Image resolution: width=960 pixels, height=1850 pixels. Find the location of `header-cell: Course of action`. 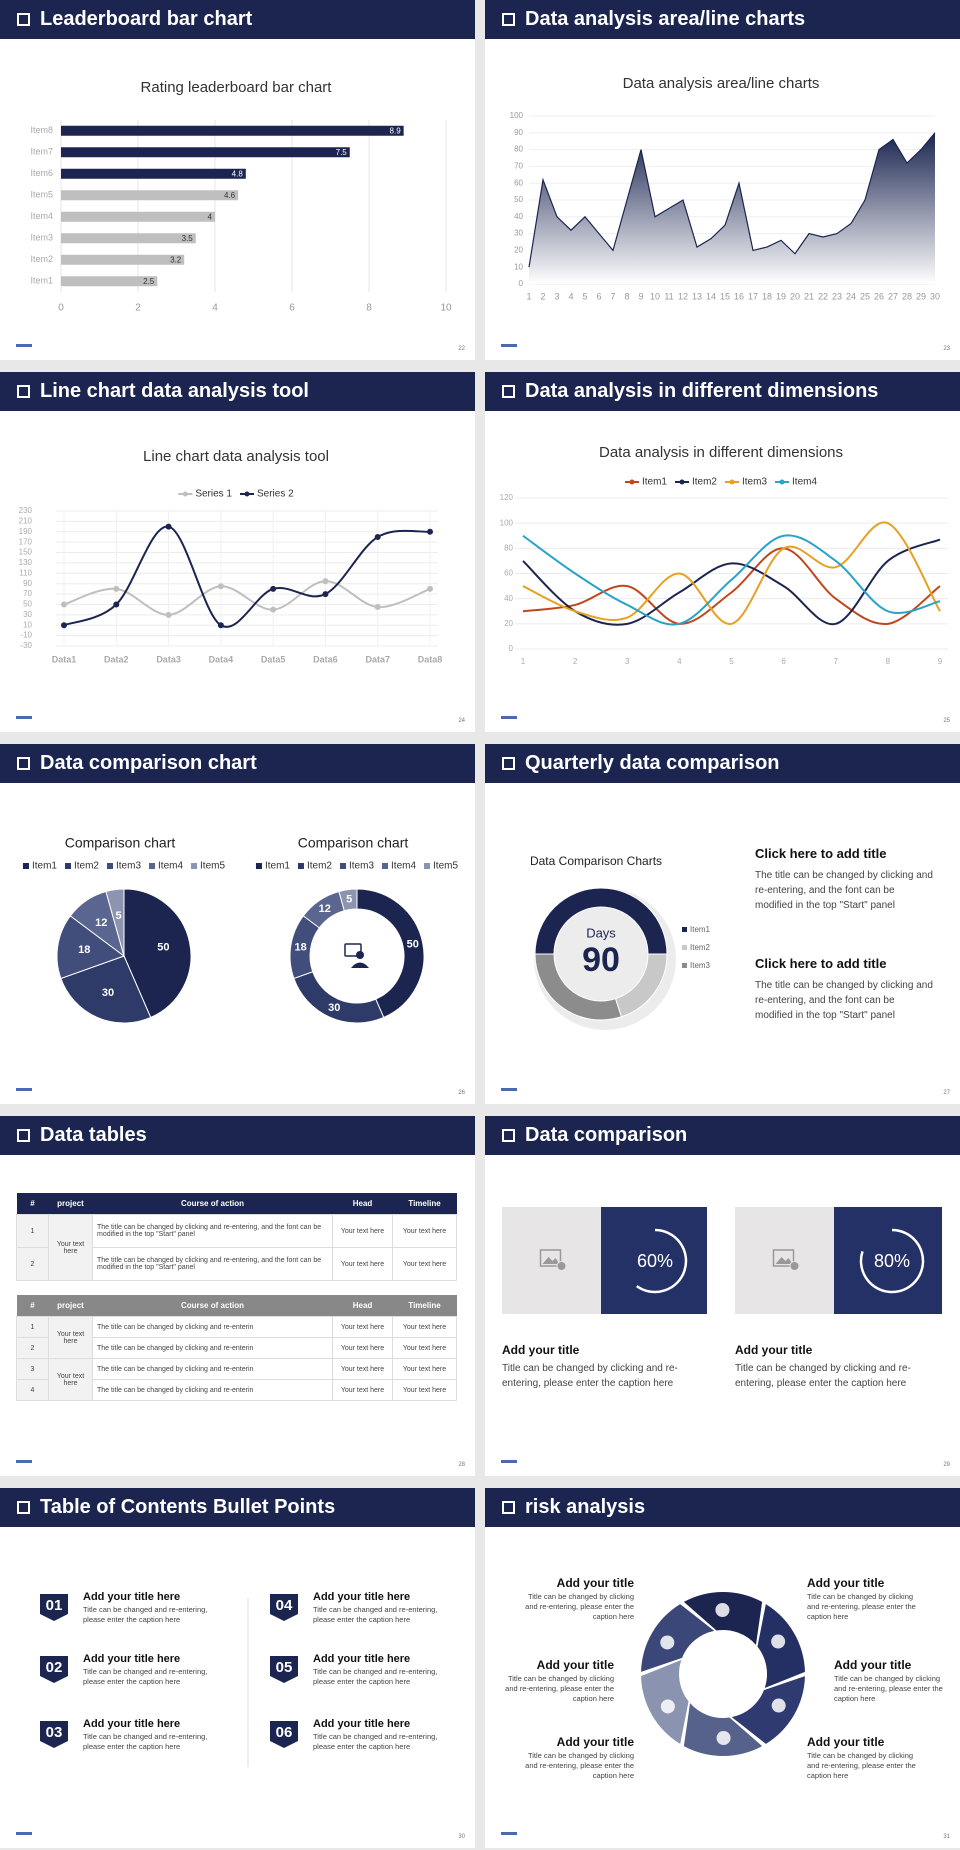

header-cell: Course of action is located at coordinates (212, 1203).